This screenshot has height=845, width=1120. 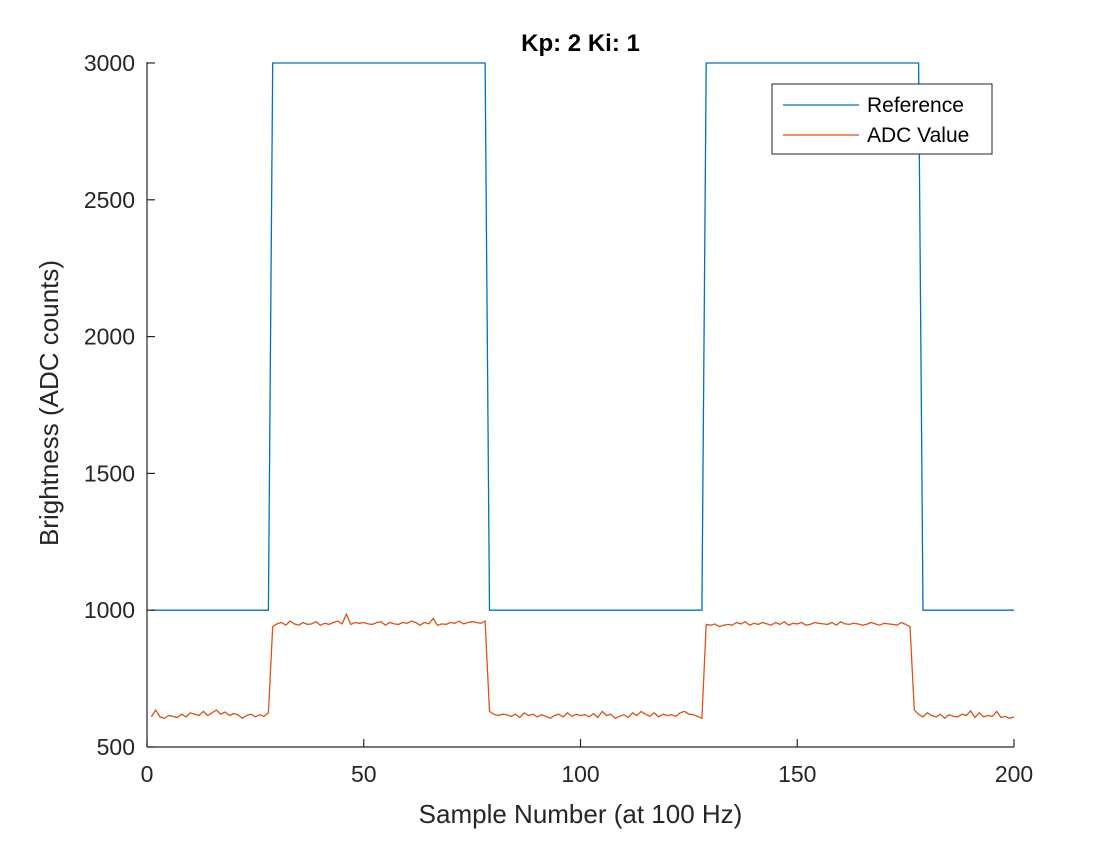 What do you see at coordinates (580, 43) in the screenshot?
I see `chart-title: Kp: 2 Ki: 1` at bounding box center [580, 43].